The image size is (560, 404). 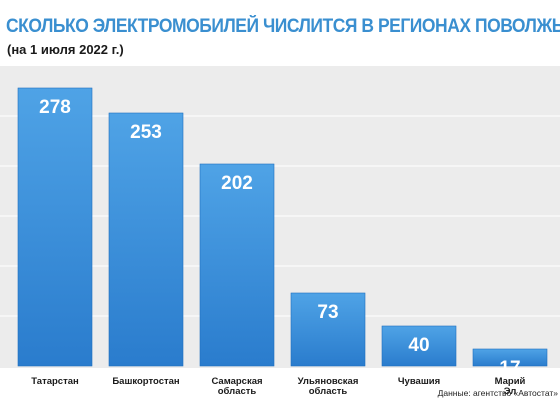 What do you see at coordinates (509, 368) in the screenshot?
I see `data-label: 17` at bounding box center [509, 368].